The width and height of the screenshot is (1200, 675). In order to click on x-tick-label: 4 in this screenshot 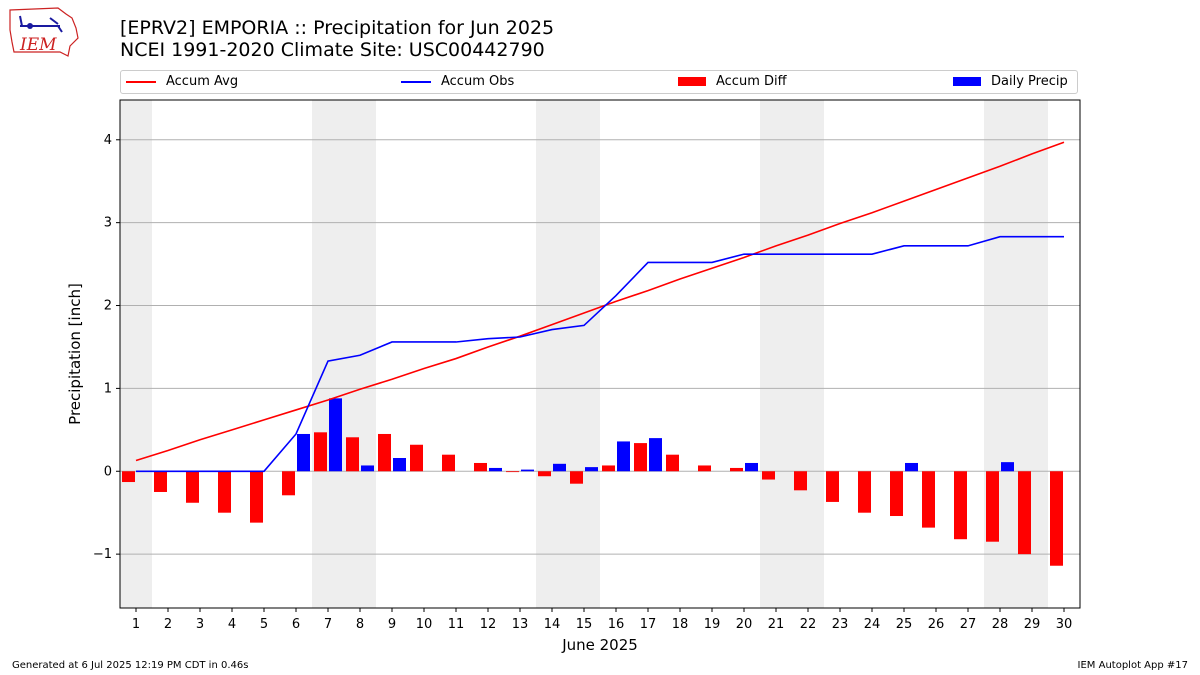, I will do `click(232, 624)`.